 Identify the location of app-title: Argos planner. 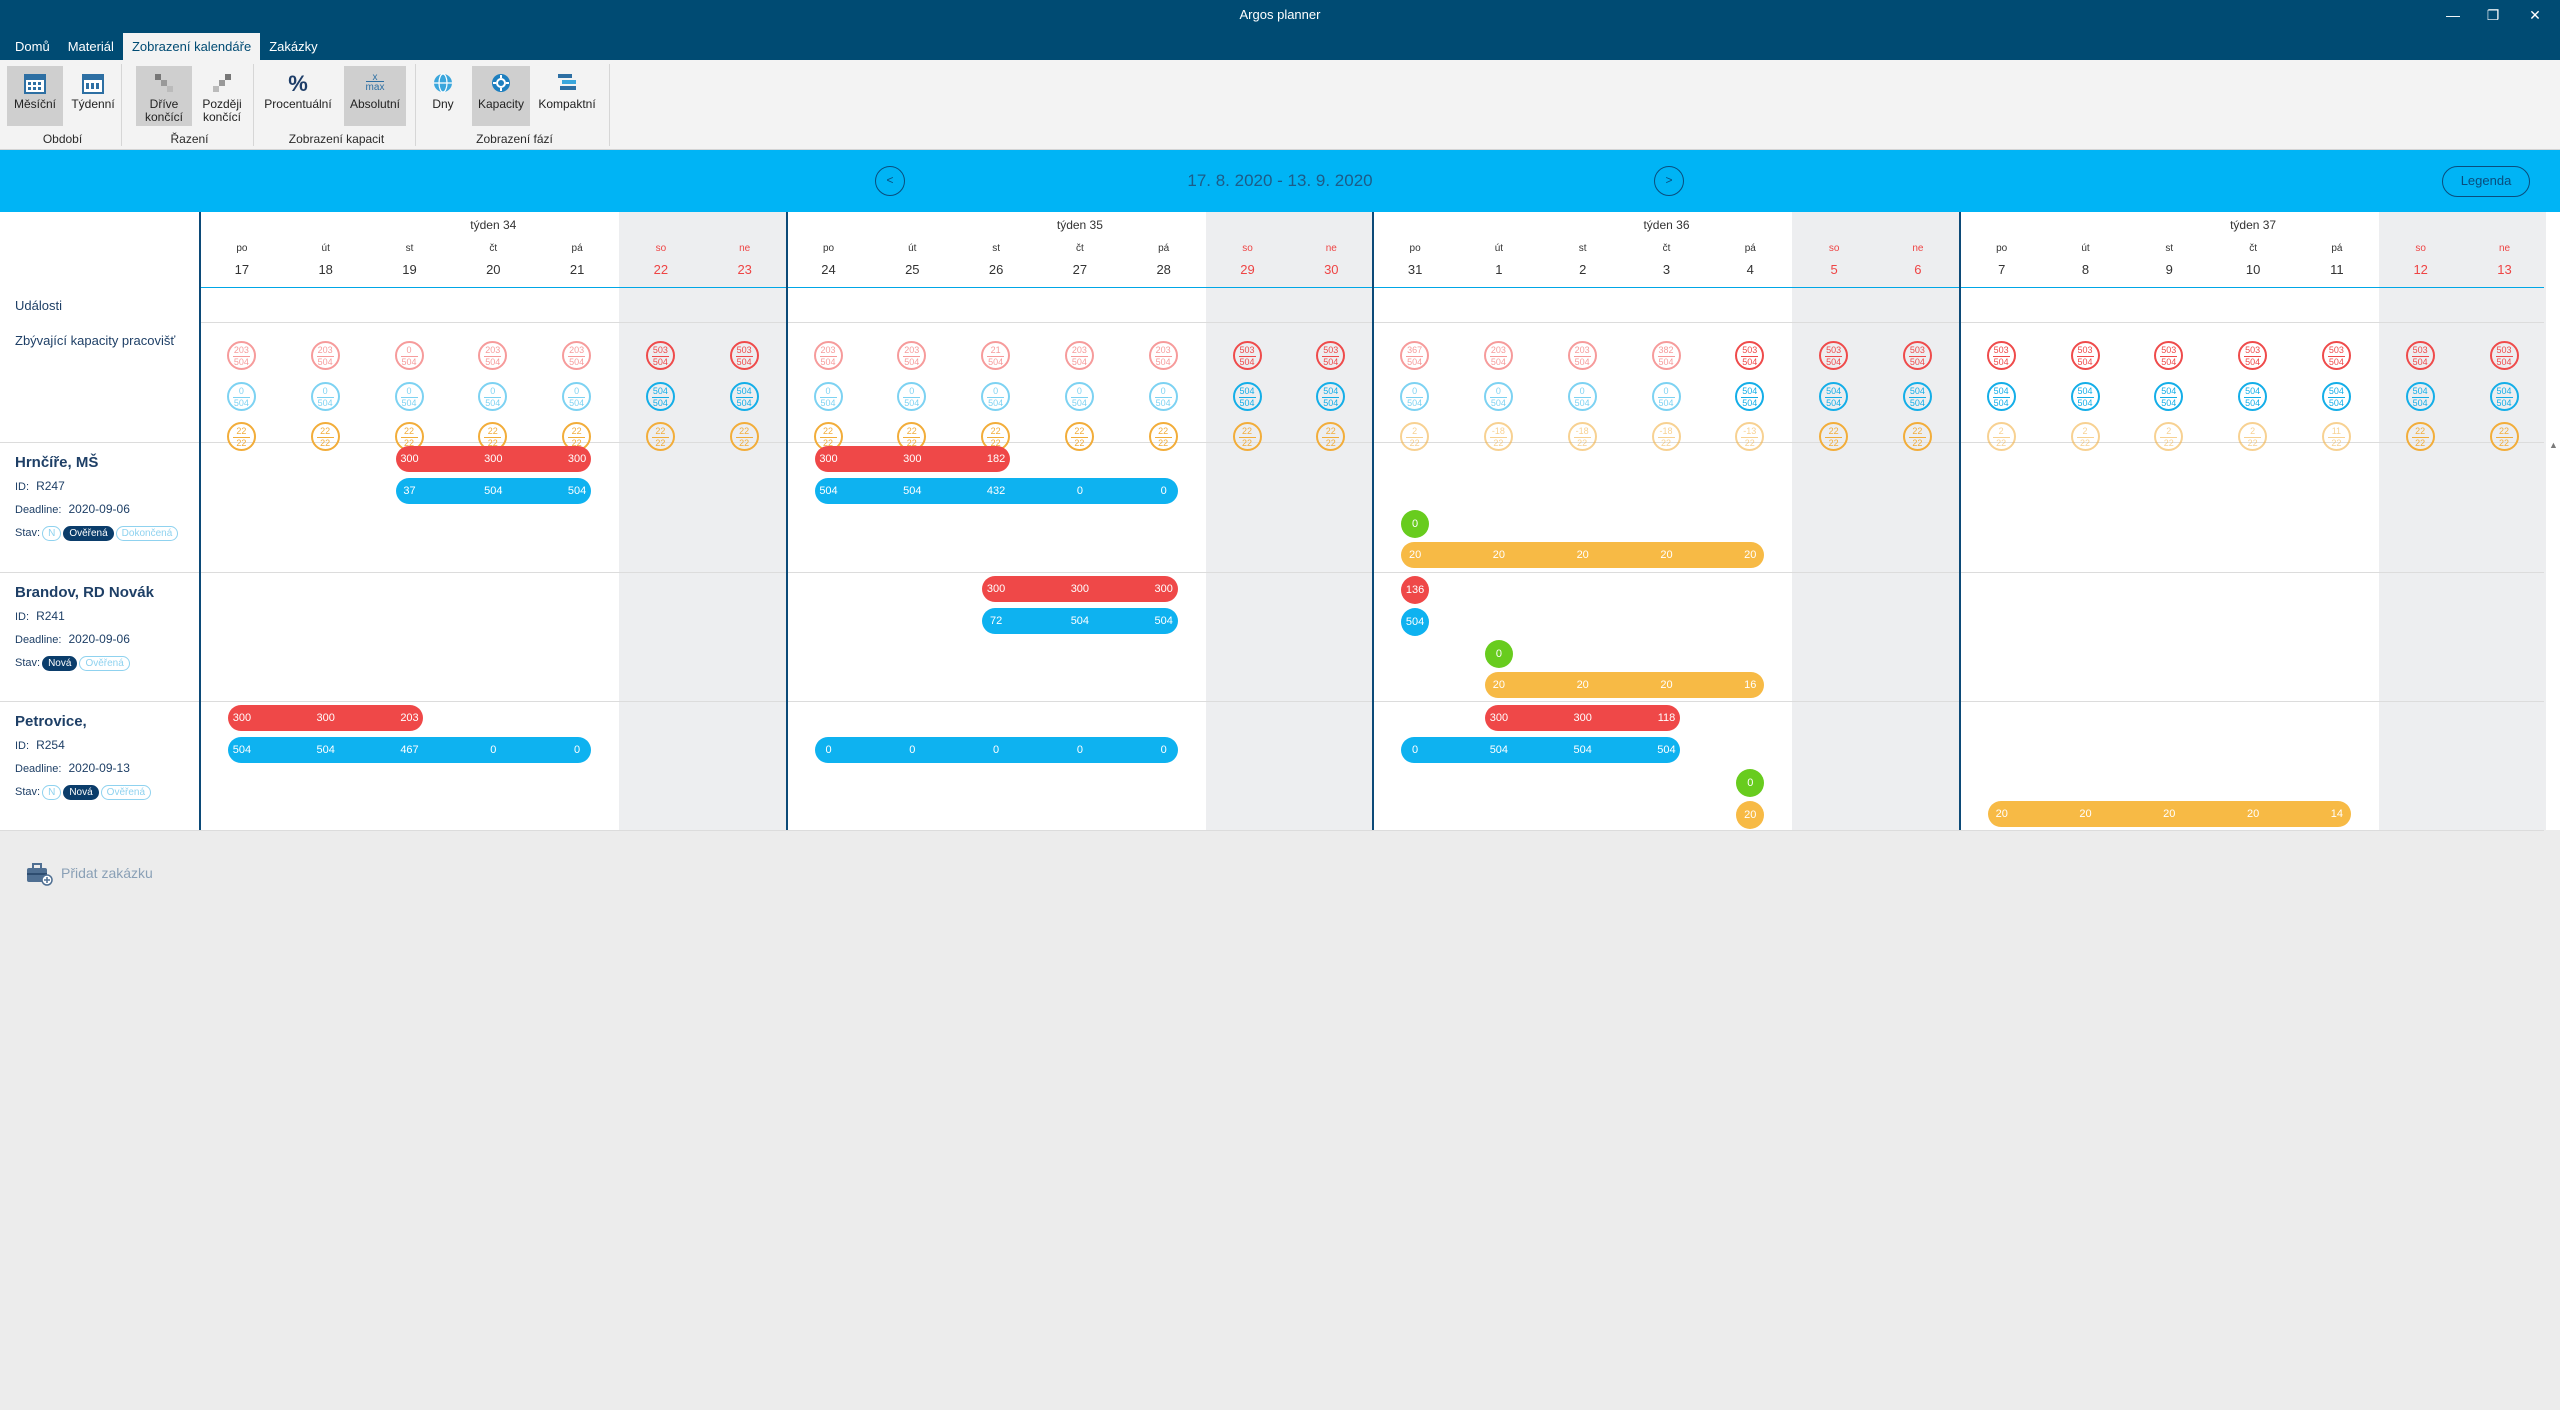
(1280, 14).